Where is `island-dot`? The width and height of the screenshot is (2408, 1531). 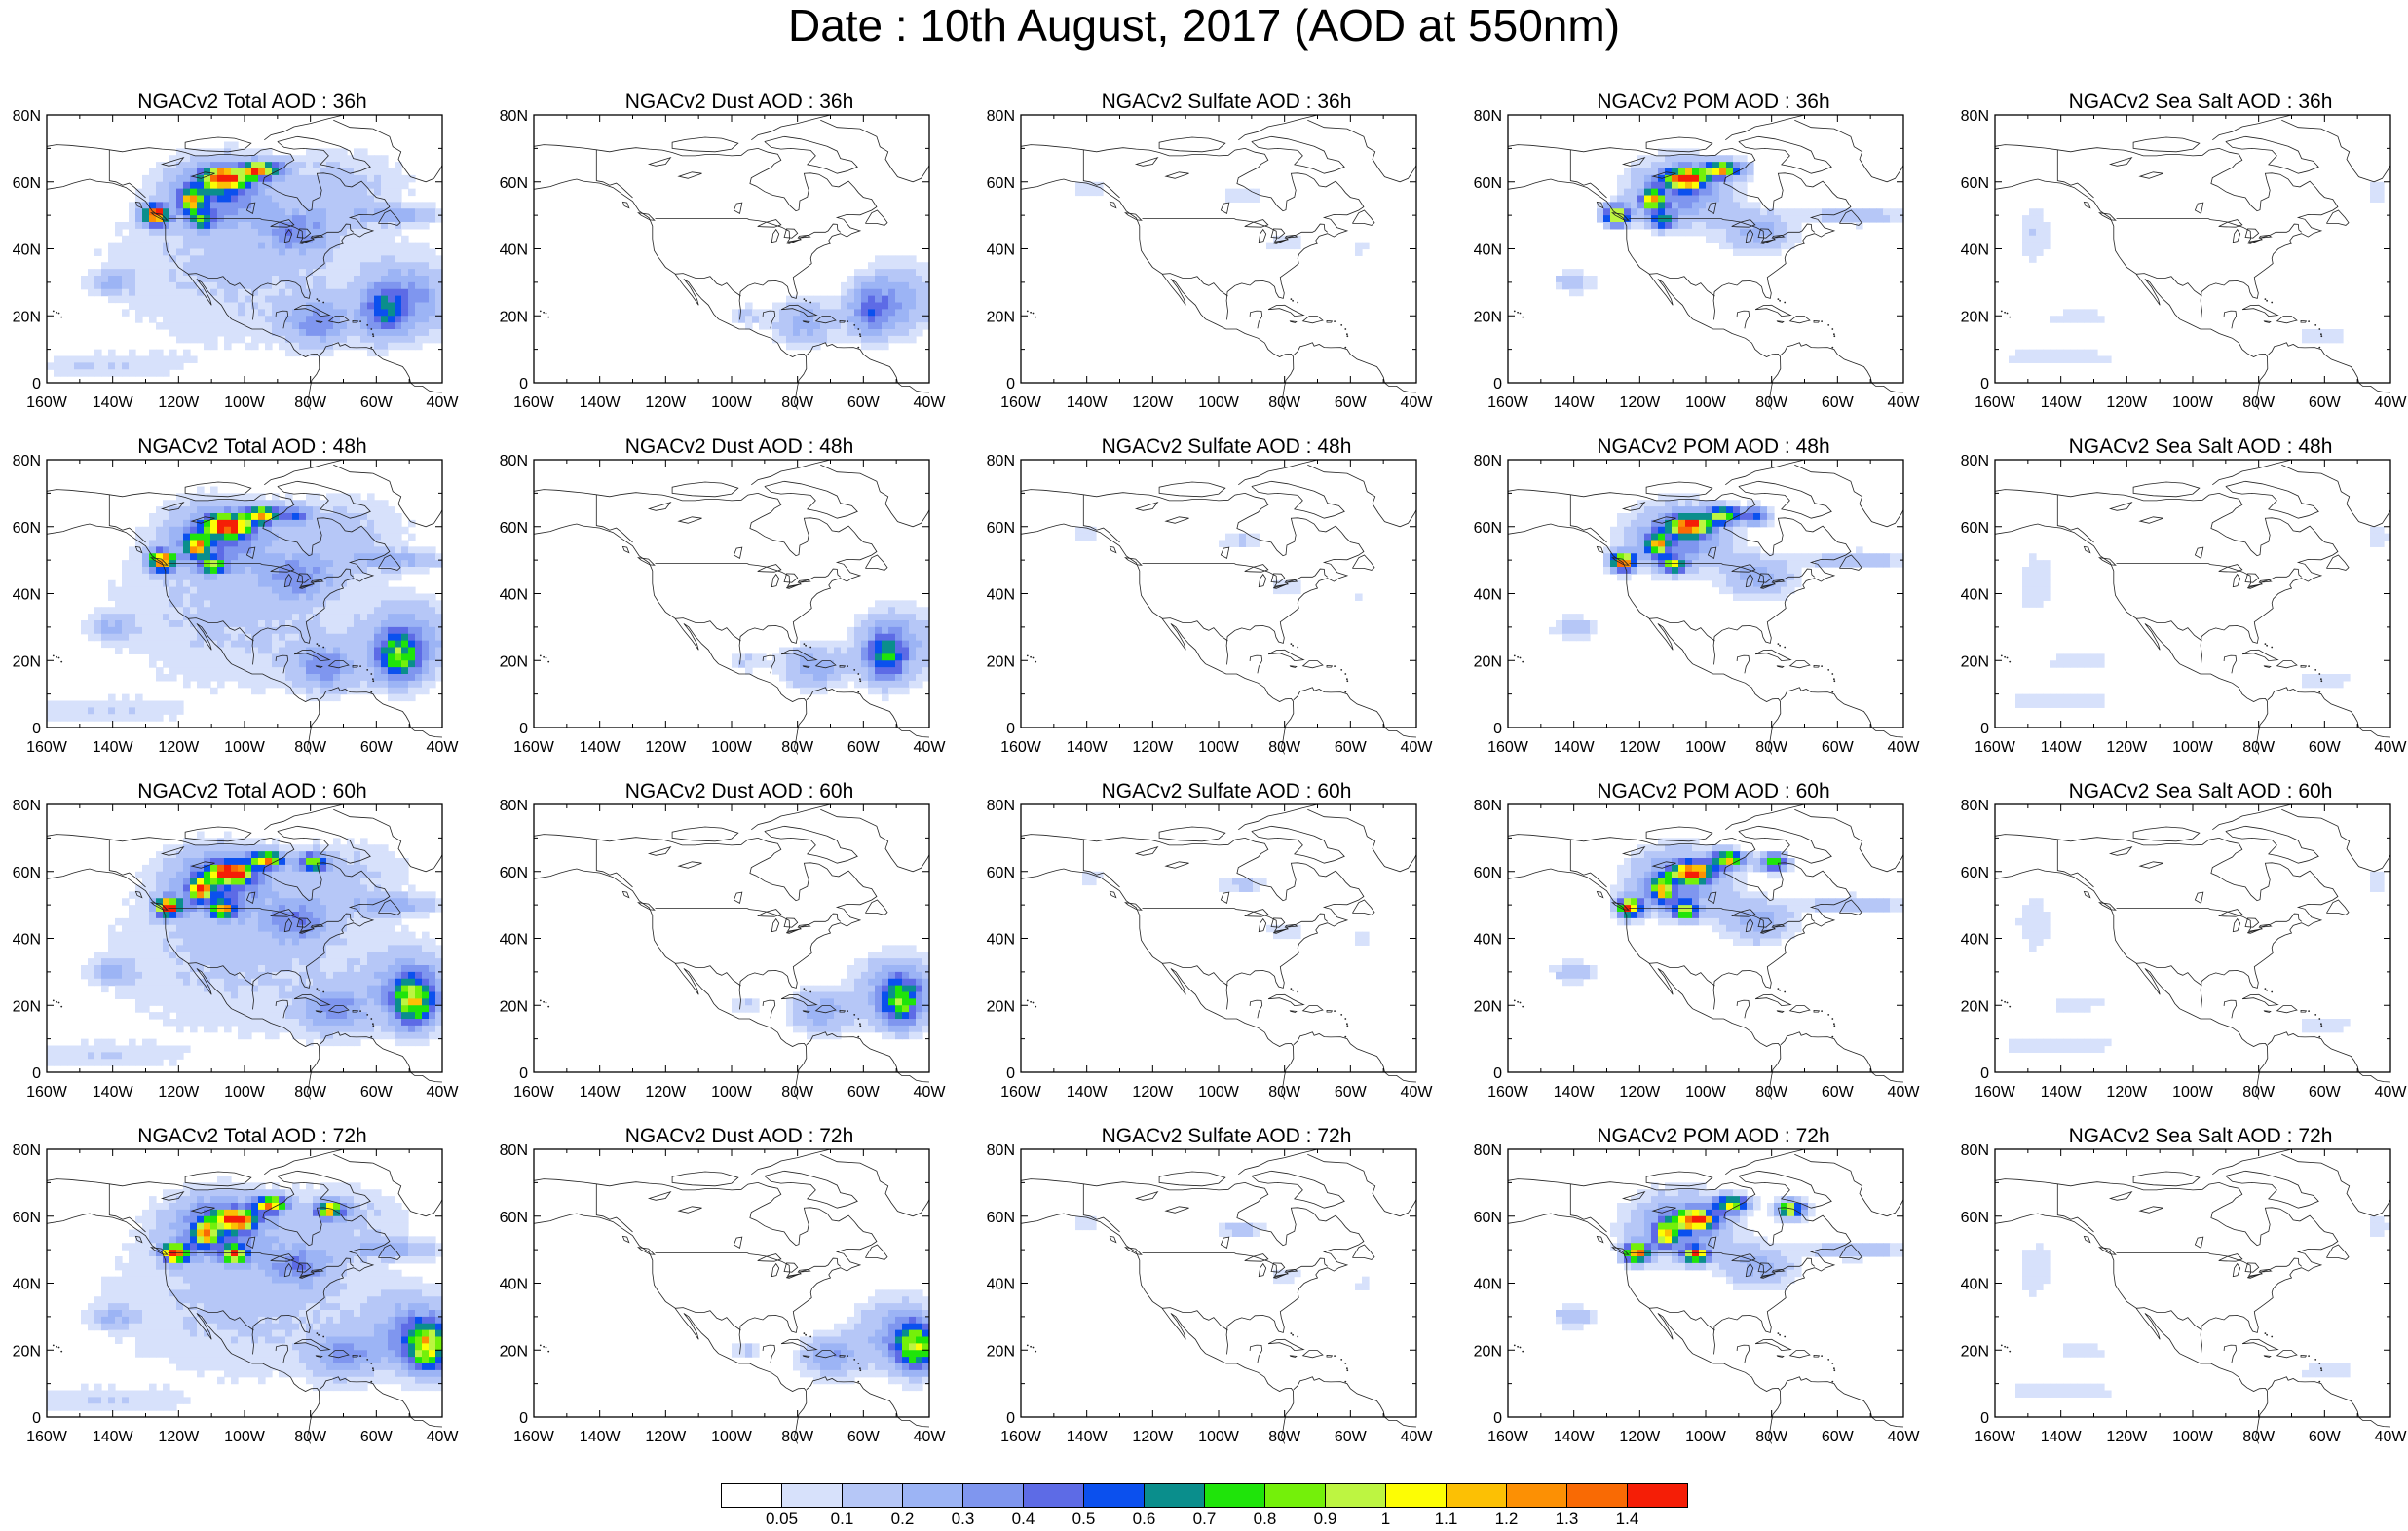 island-dot is located at coordinates (53, 656).